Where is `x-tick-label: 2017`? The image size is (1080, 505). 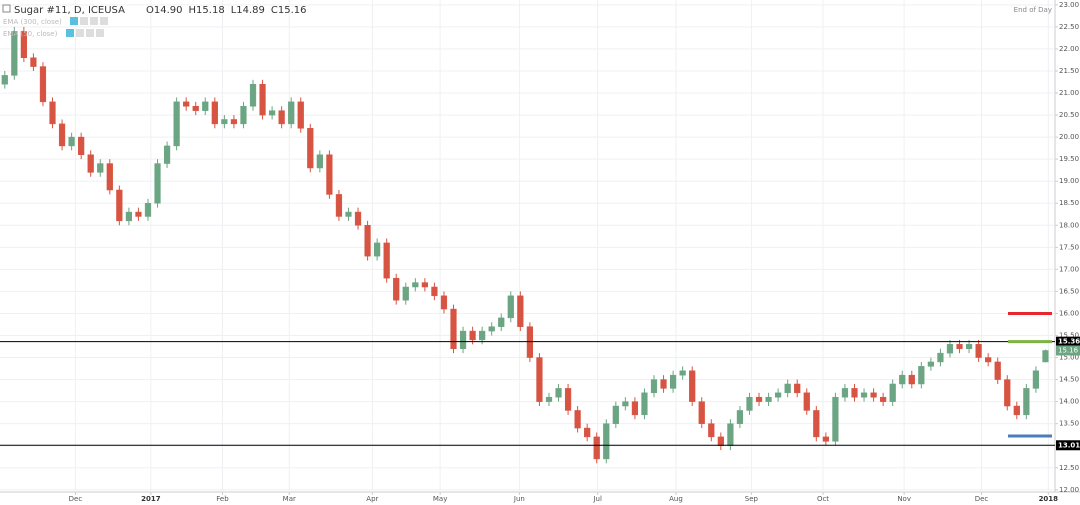
x-tick-label: 2017 is located at coordinates (151, 499).